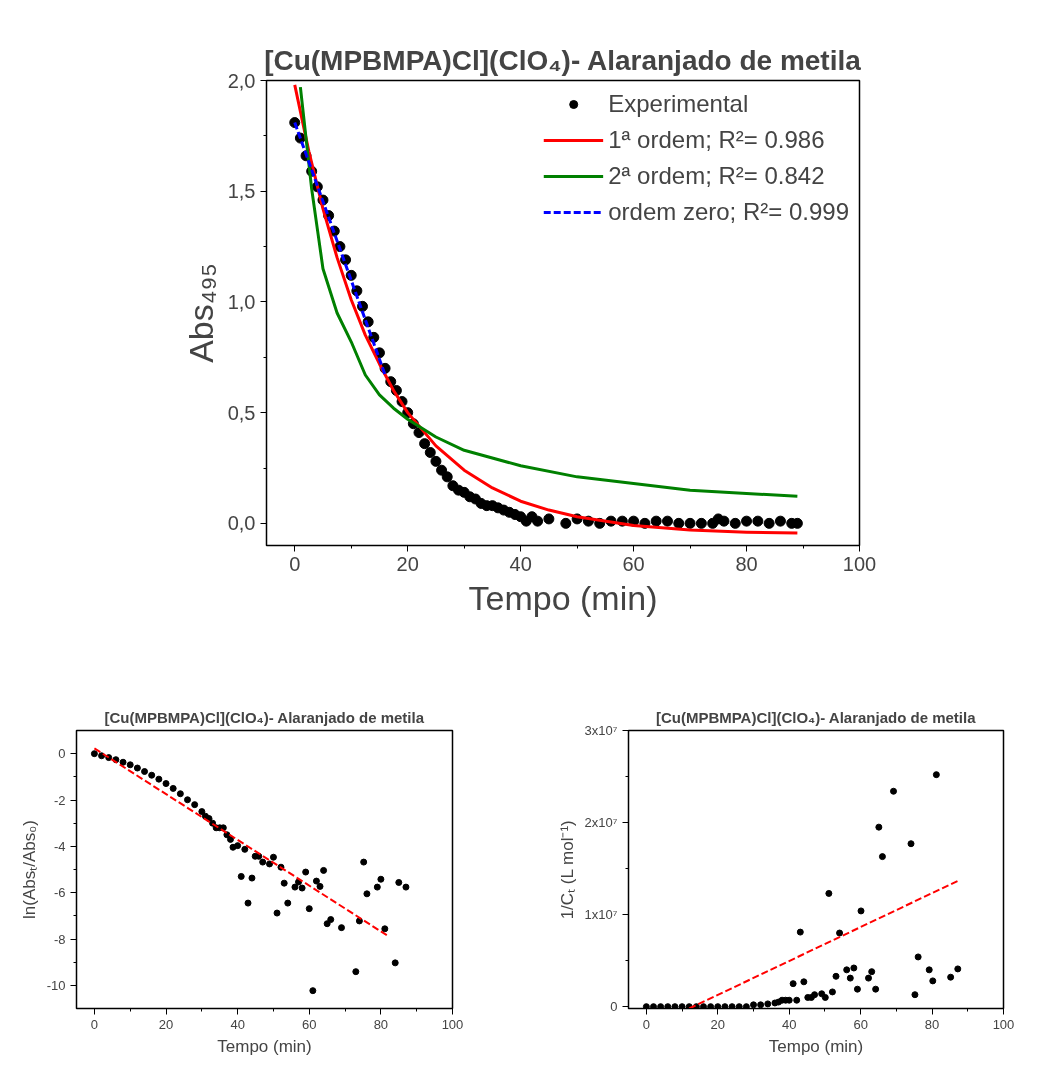  What do you see at coordinates (29, 869) in the screenshot?
I see `y-axis-title: ln(Absₜ/Abs₀)` at bounding box center [29, 869].